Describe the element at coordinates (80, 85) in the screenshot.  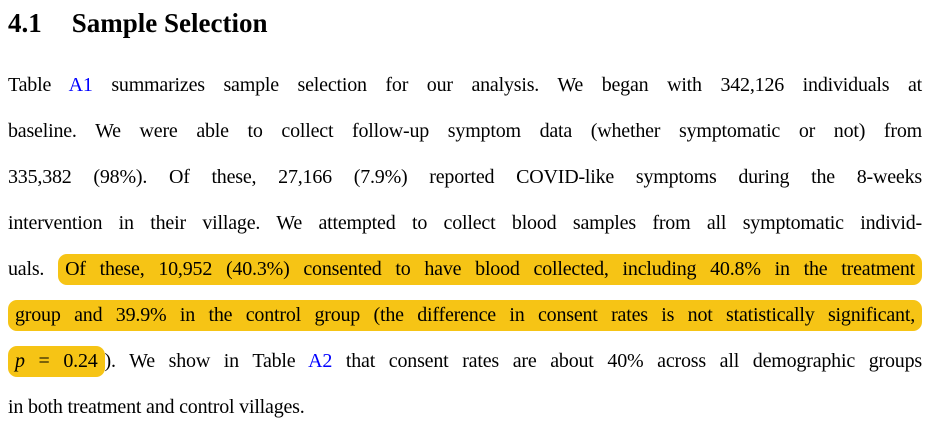
I see `table-a1-link: A1` at that location.